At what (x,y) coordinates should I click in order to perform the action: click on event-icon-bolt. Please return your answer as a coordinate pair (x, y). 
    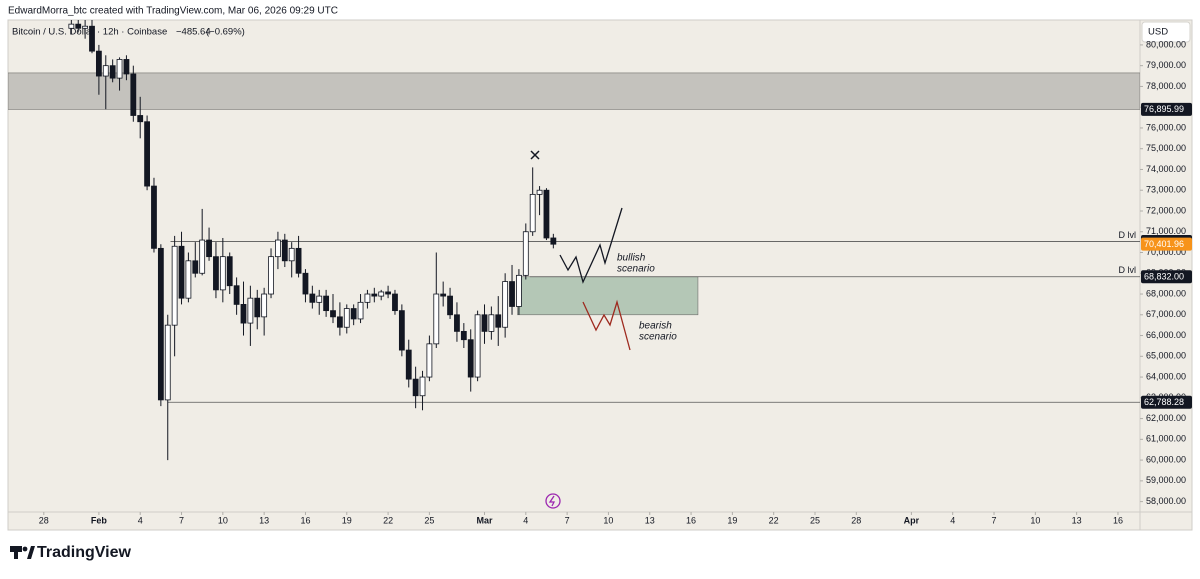
    Looking at the image, I should click on (552, 501).